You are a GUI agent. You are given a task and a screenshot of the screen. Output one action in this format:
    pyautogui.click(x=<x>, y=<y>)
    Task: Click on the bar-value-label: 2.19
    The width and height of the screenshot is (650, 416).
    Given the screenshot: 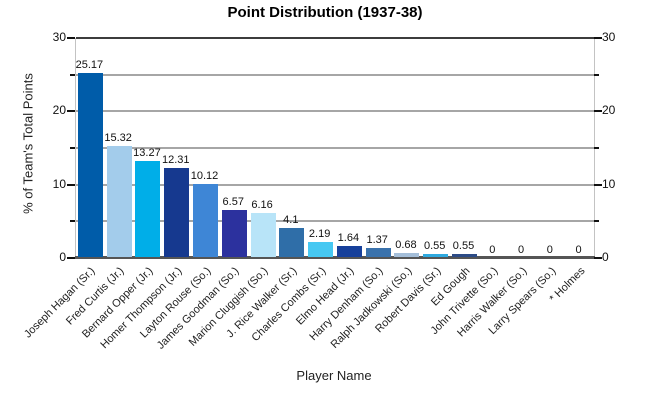 What is the action you would take?
    pyautogui.click(x=319, y=233)
    